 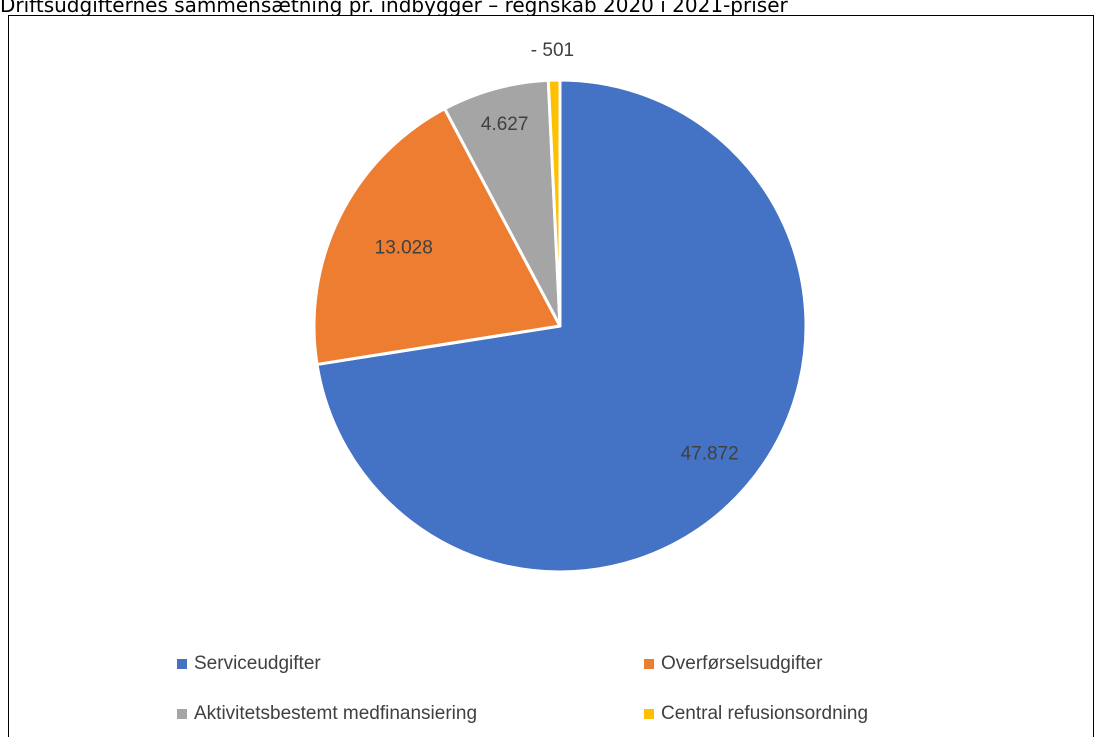 What do you see at coordinates (437, 236) in the screenshot?
I see `pie-slice-overf-rselsudgifter` at bounding box center [437, 236].